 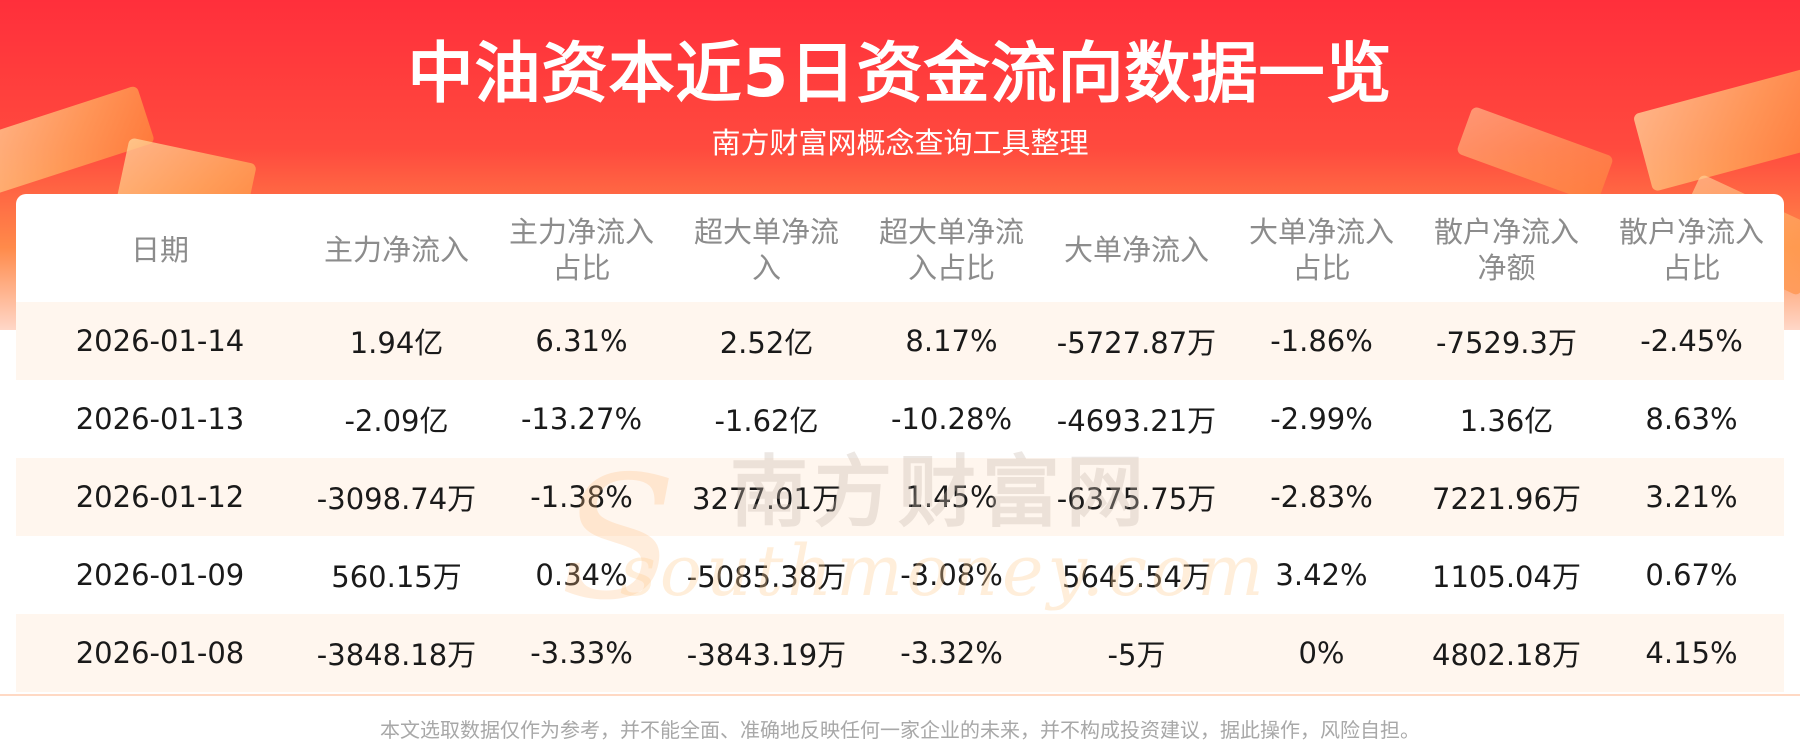 What do you see at coordinates (396, 250) in the screenshot?
I see `column-header: 主力净流入` at bounding box center [396, 250].